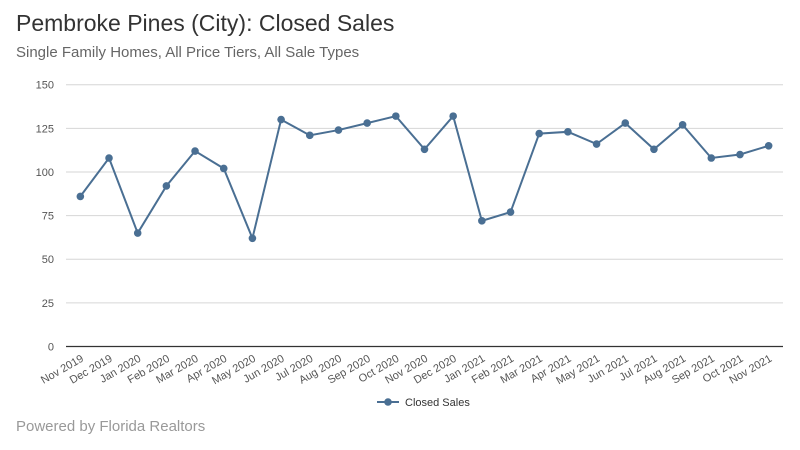  What do you see at coordinates (45, 173) in the screenshot?
I see `y-tick-label: 100` at bounding box center [45, 173].